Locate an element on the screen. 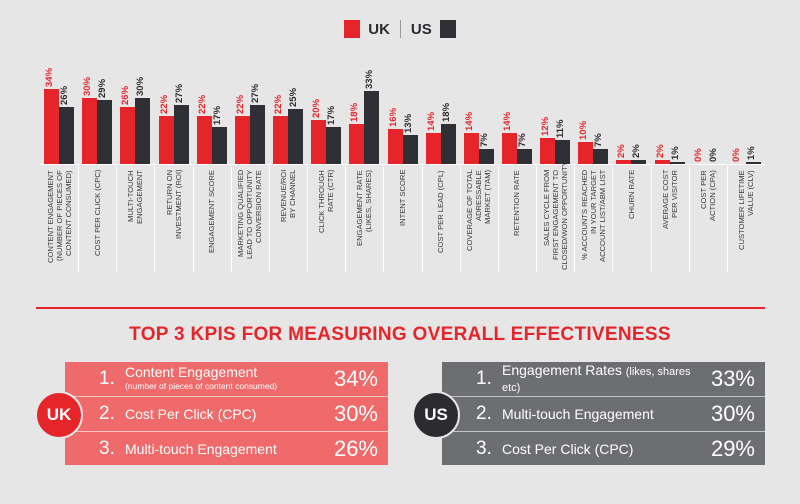 Image resolution: width=800 pixels, height=504 pixels. value-label-us: 33% is located at coordinates (370, 80).